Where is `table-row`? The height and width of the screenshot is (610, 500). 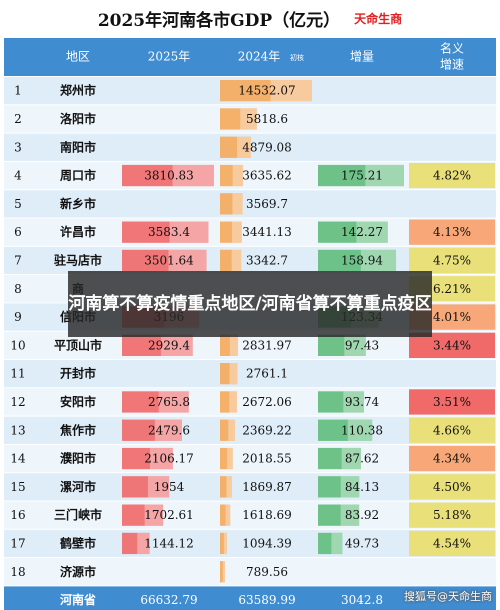
table-row is located at coordinates (250, 374).